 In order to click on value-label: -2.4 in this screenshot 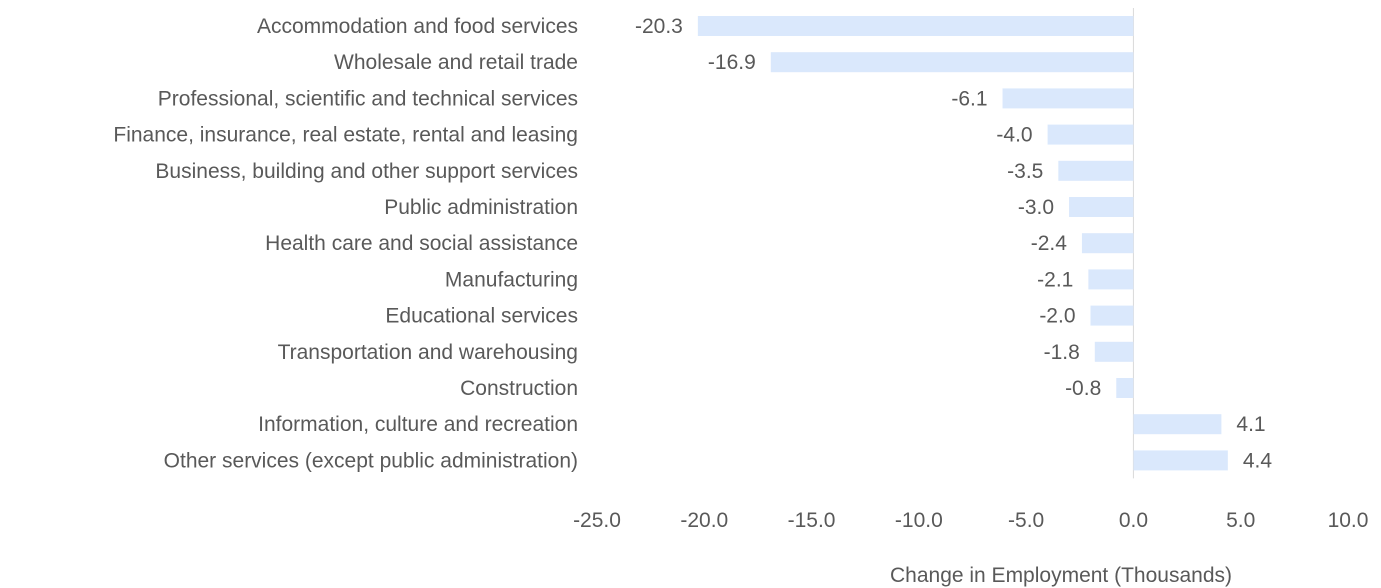, I will do `click(1049, 243)`.